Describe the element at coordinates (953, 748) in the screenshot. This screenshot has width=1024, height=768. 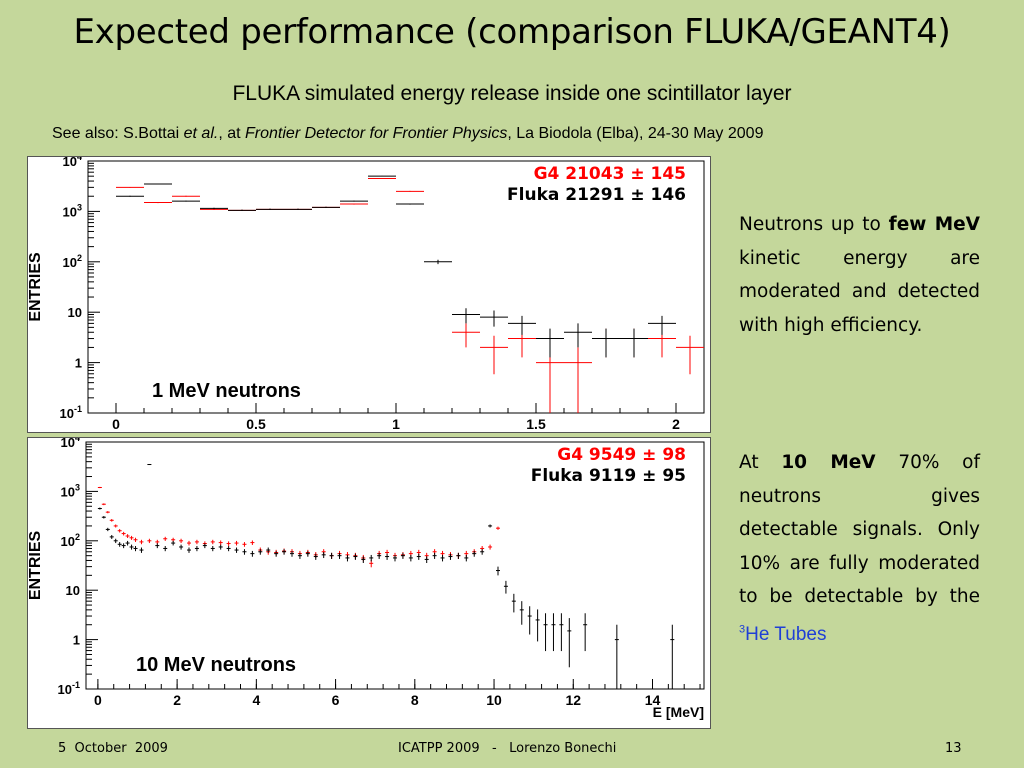
I see `footer-page-number: 13` at that location.